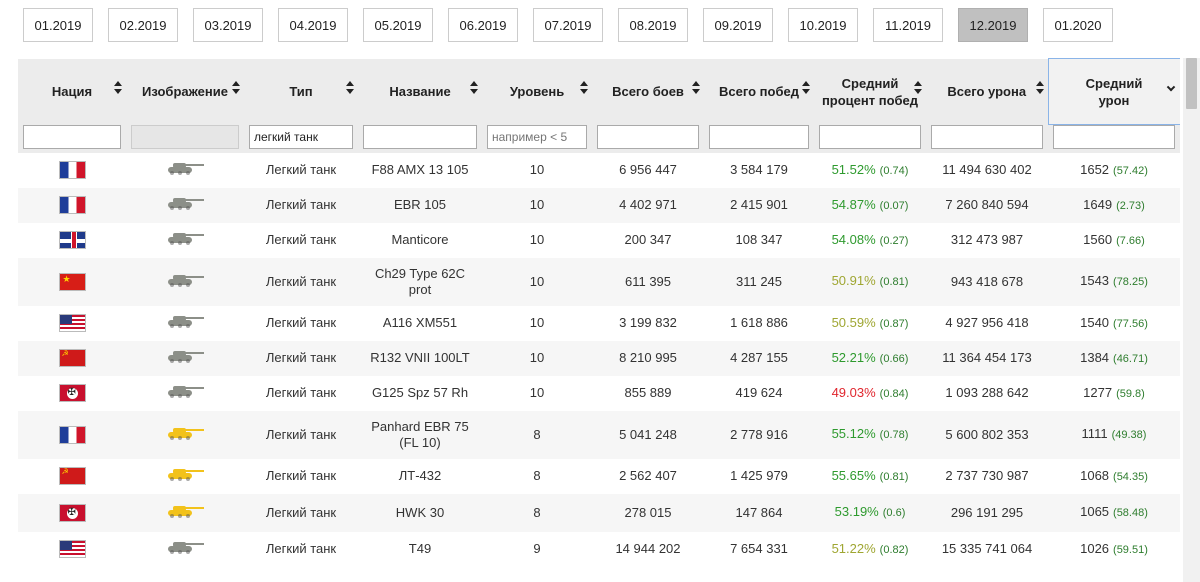 The image size is (1200, 582). I want to click on filter-level-input, so click(537, 136).